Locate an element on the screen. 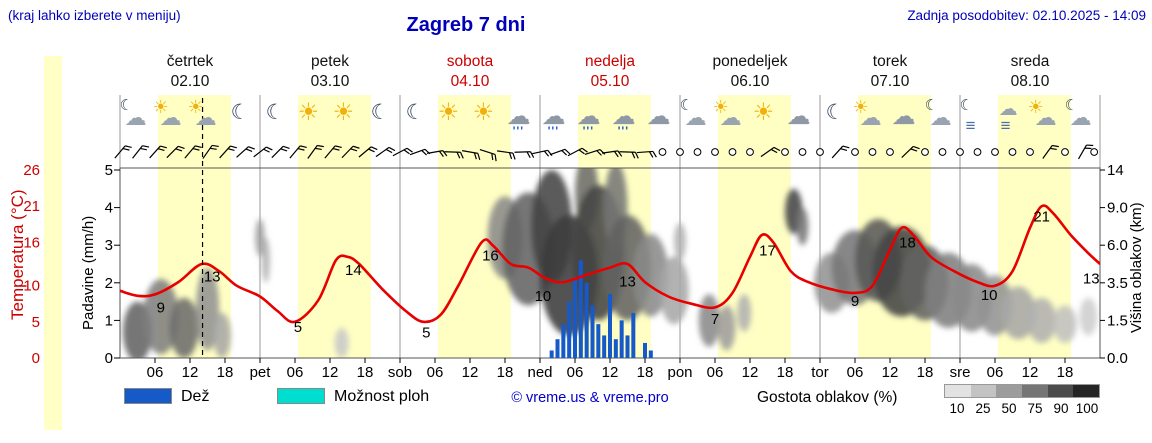  svg-text: 4 is located at coordinates (109, 208).